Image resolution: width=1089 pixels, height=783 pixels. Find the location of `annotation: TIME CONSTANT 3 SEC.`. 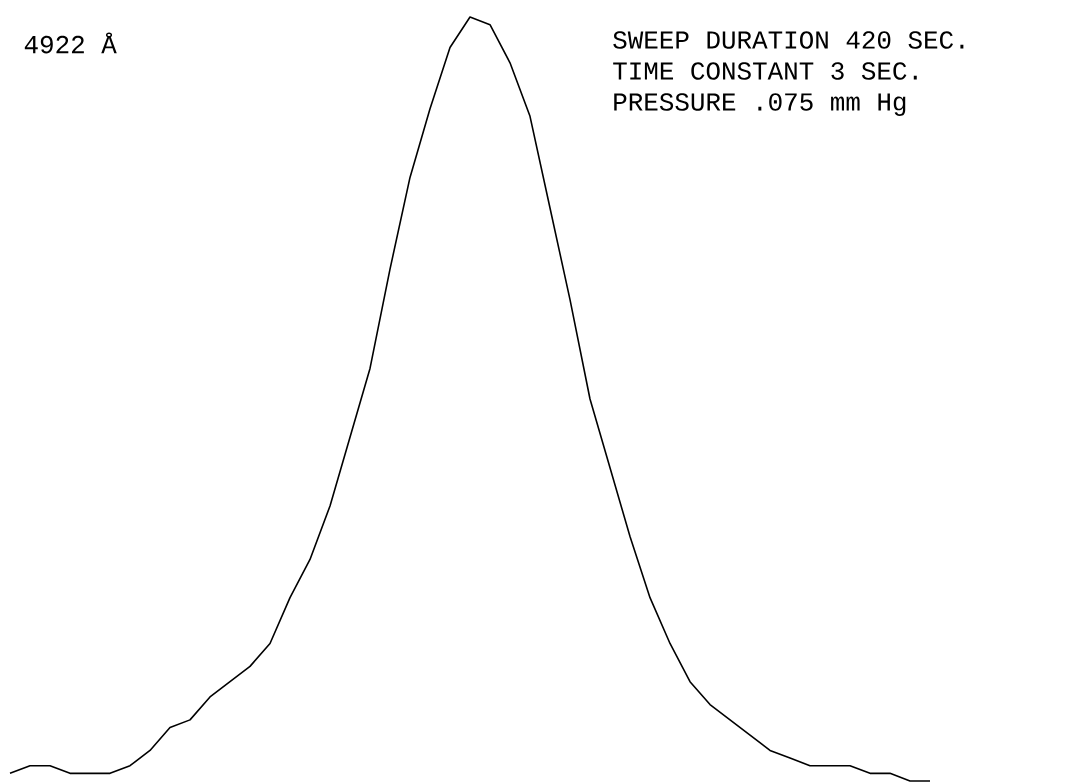

annotation: TIME CONSTANT 3 SEC. is located at coordinates (765, 71).